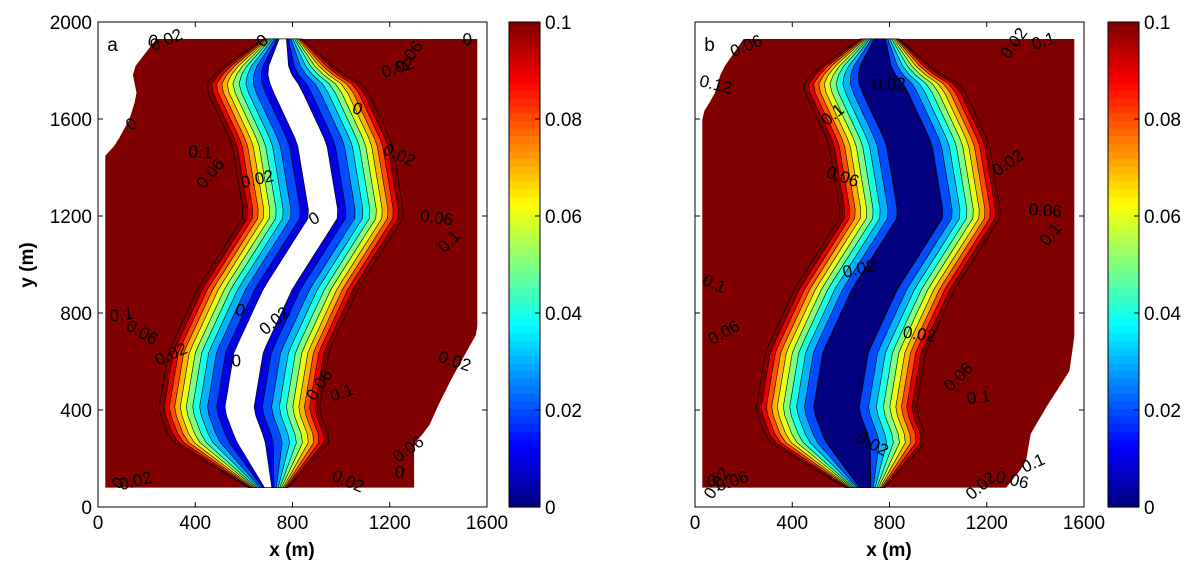 The image size is (1193, 563). What do you see at coordinates (112, 45) in the screenshot?
I see `panel-letter: a` at bounding box center [112, 45].